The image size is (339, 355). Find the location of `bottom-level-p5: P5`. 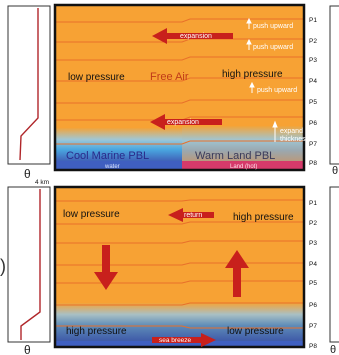

bottom-level-p5: P5 is located at coordinates (313, 283).